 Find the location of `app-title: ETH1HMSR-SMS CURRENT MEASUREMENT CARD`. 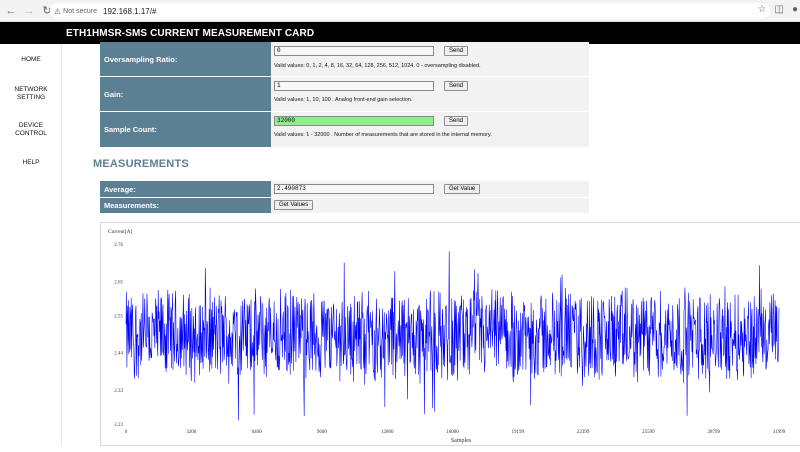

app-title: ETH1HMSR-SMS CURRENT MEASUREMENT CARD is located at coordinates (190, 33).